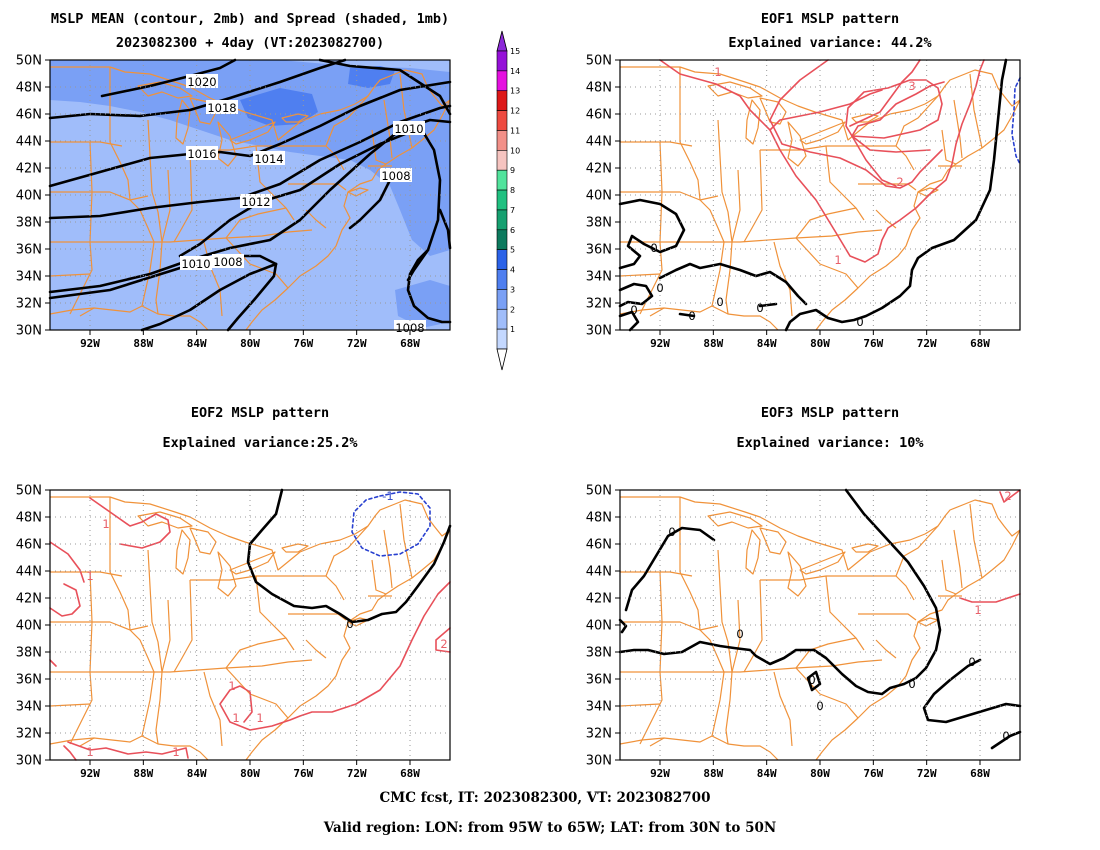 The image size is (1100, 850). I want to click on colorbar-label: 7, so click(512, 210).